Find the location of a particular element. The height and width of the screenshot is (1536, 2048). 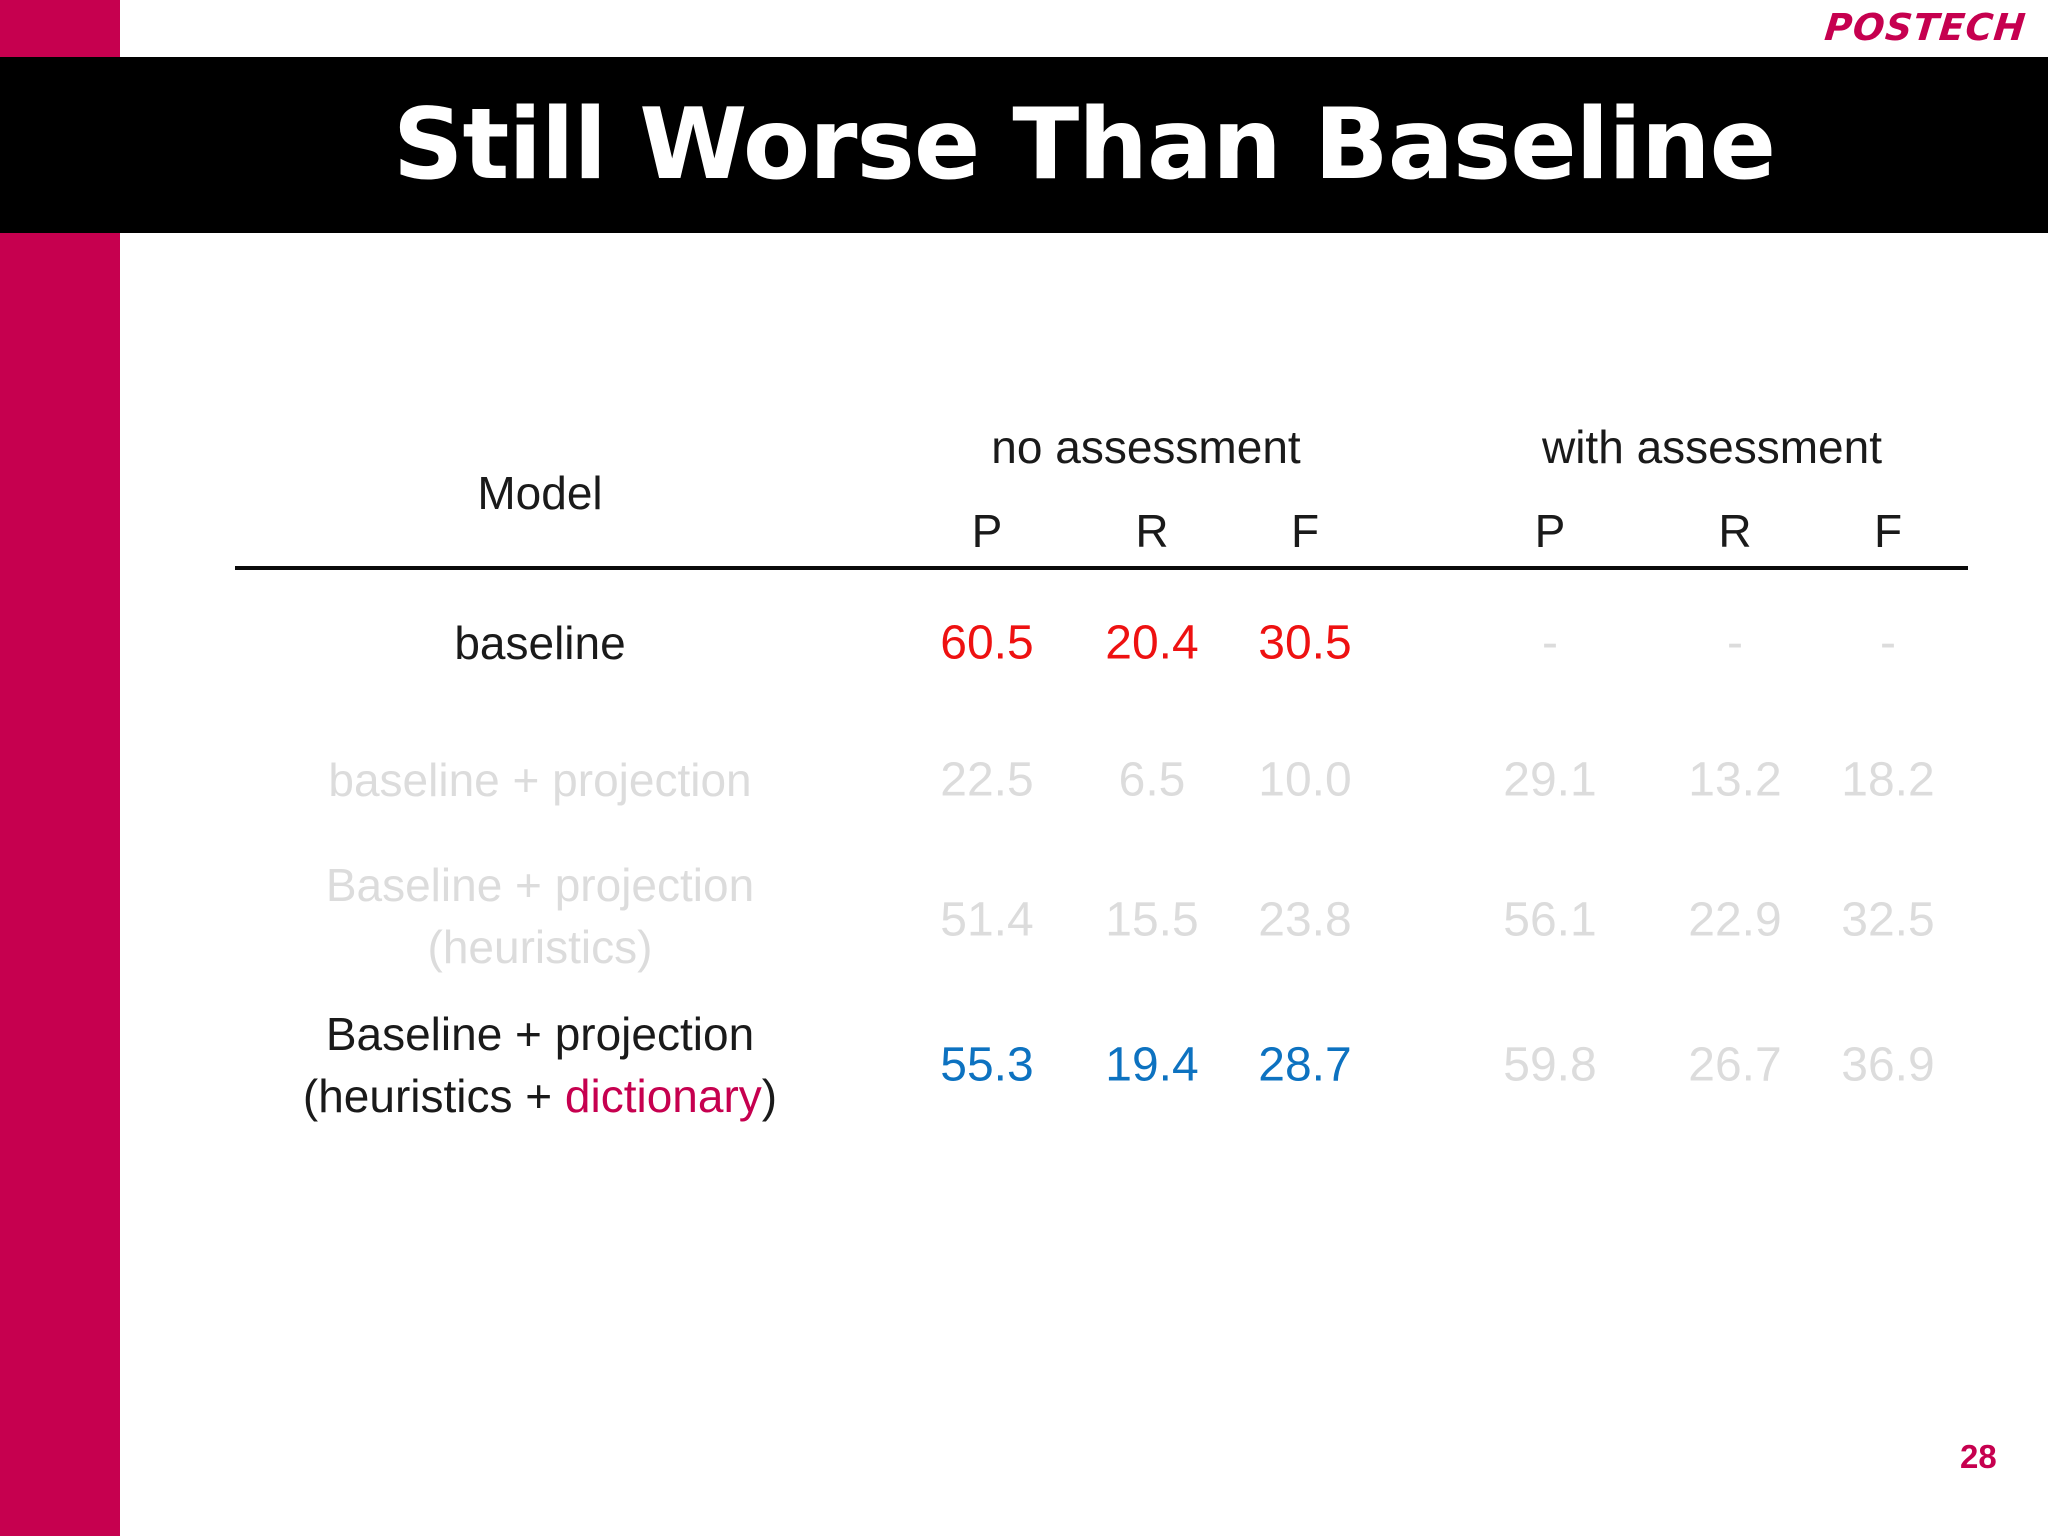

group-header-with-assessment: with assessment is located at coordinates (1712, 447).